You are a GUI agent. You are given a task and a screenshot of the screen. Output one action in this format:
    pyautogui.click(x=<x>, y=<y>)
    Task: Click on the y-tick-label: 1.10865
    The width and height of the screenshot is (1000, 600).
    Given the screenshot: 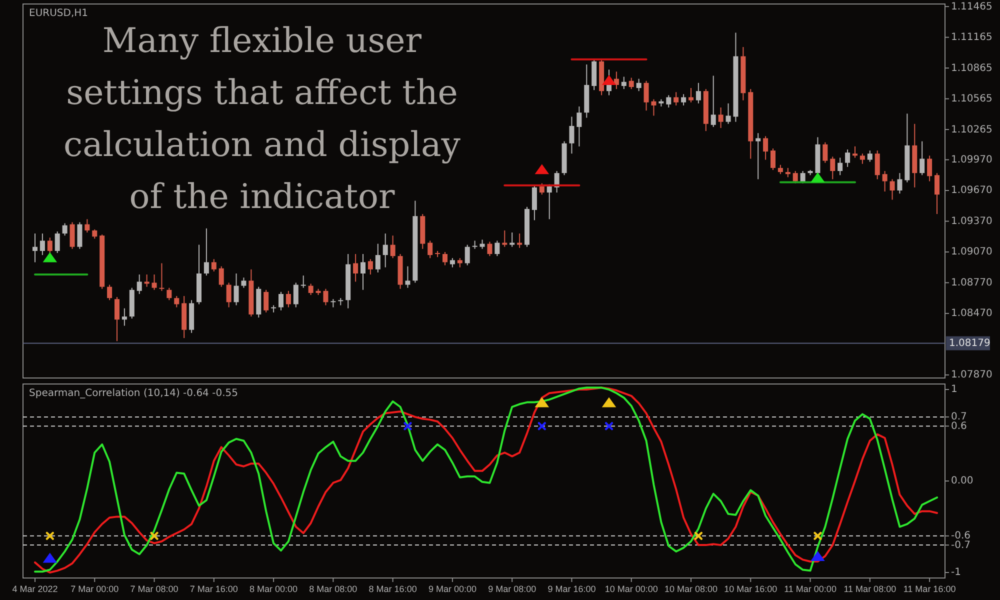 What is the action you would take?
    pyautogui.click(x=971, y=68)
    